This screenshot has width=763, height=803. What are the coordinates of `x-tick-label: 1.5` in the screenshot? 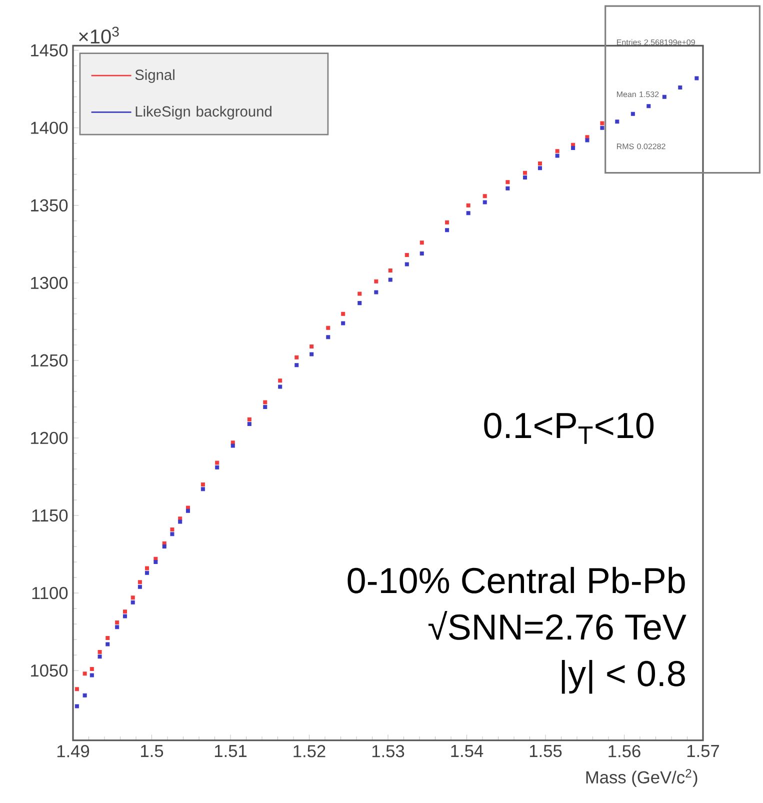 It's located at (152, 751).